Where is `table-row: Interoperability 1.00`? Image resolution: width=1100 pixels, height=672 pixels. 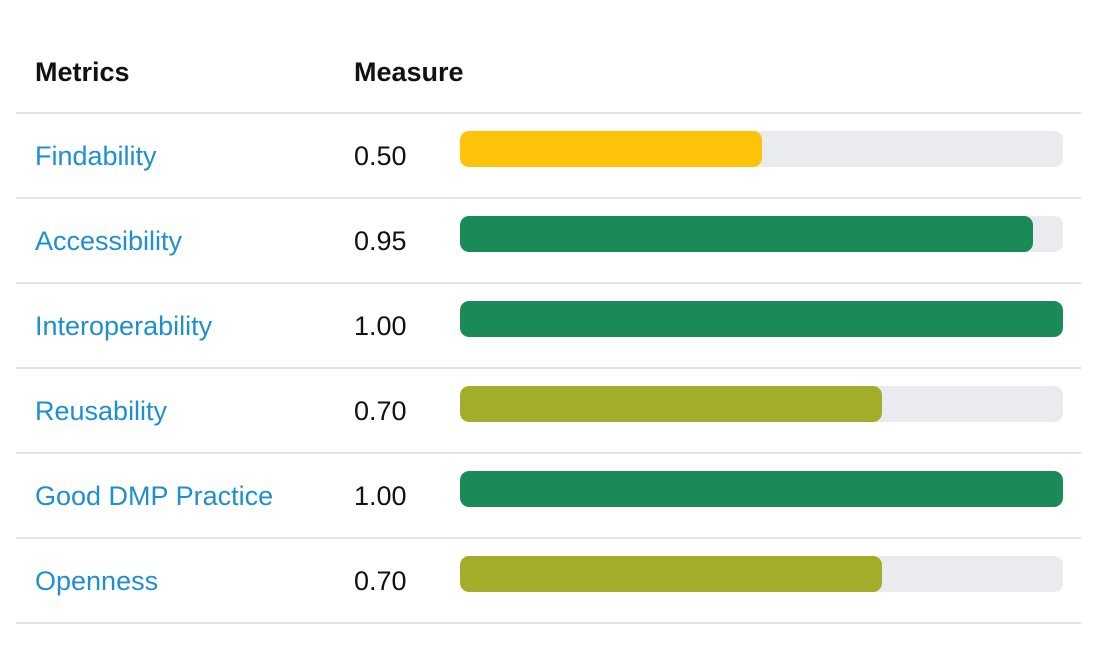 table-row: Interoperability 1.00 is located at coordinates (548, 326).